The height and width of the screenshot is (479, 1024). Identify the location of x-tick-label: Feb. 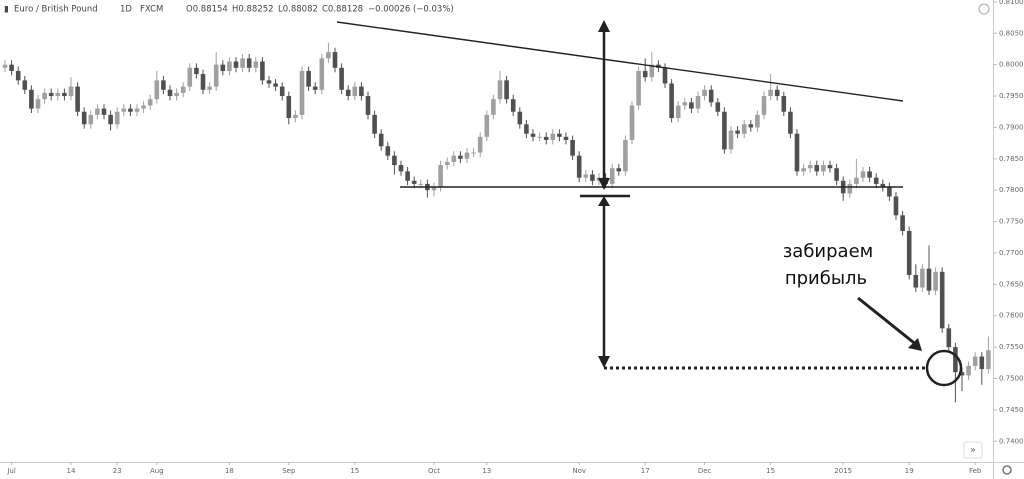
(975, 471).